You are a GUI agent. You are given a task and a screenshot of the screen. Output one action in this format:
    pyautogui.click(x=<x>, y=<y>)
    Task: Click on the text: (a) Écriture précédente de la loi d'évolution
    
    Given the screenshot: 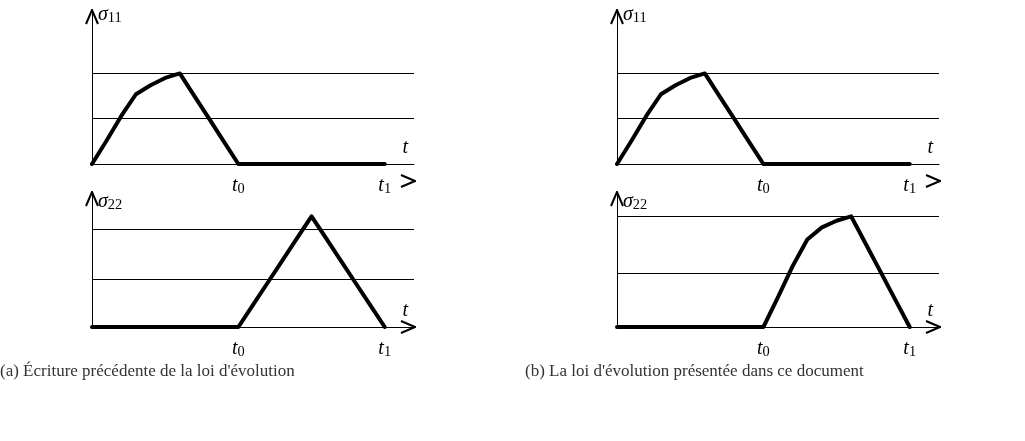 What is the action you would take?
    pyautogui.click(x=148, y=370)
    